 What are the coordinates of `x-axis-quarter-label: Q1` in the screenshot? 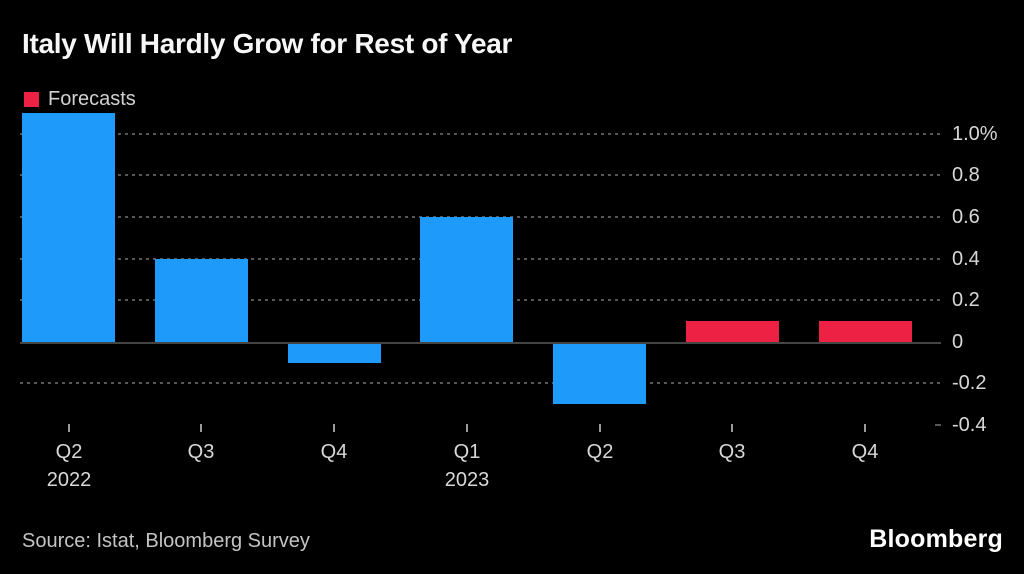 It's located at (467, 452).